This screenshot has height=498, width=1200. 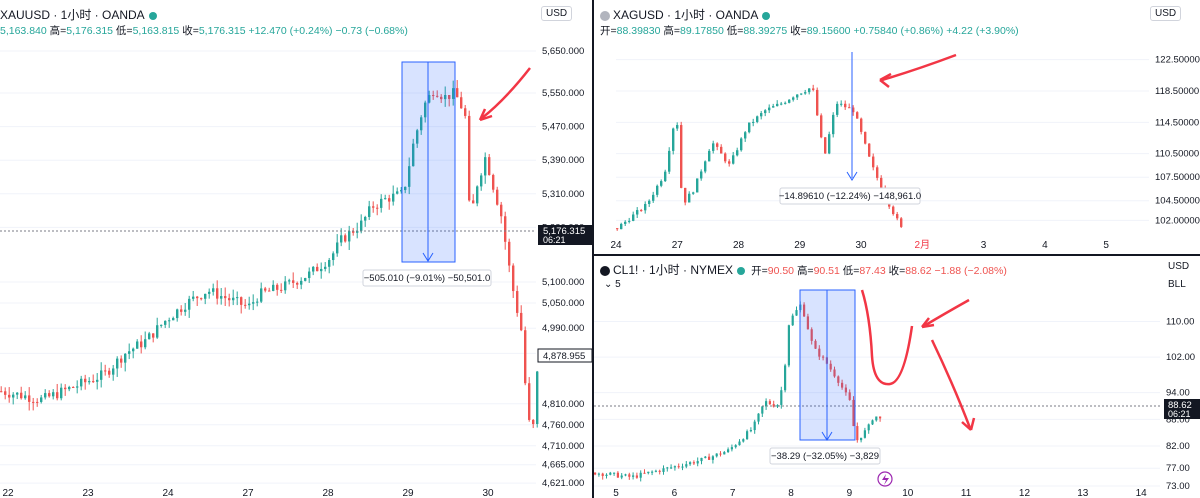 What do you see at coordinates (371, 31) in the screenshot?
I see `xau-change2: −0.73 (−0.68%)` at bounding box center [371, 31].